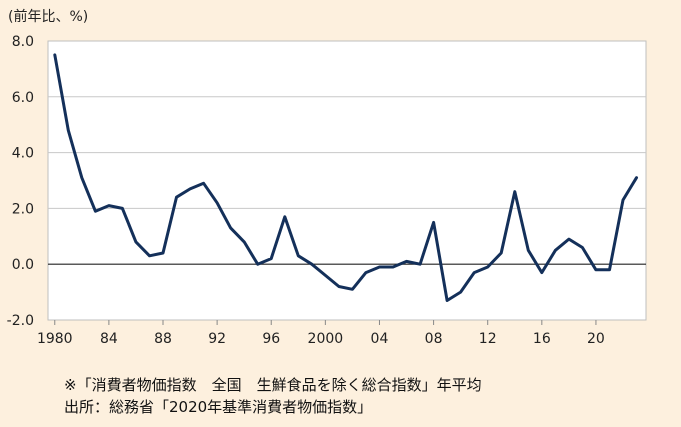 Image resolution: width=681 pixels, height=427 pixels. Describe the element at coordinates (23, 265) in the screenshot. I see `y-tick-label: 0.0` at that location.